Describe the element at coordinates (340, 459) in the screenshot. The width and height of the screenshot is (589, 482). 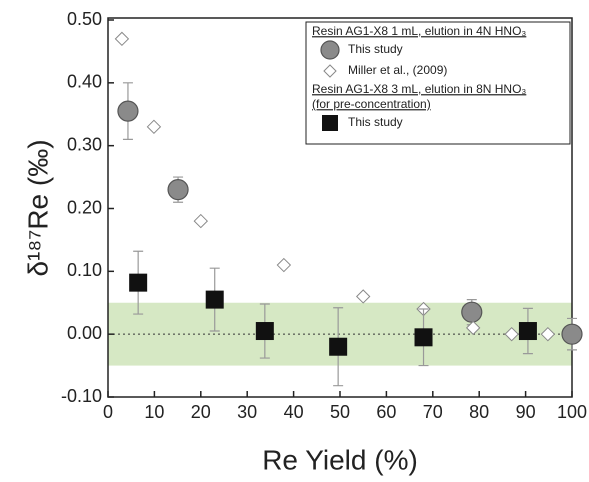
I see `x-axis-label: Re Yield (%)` at that location.